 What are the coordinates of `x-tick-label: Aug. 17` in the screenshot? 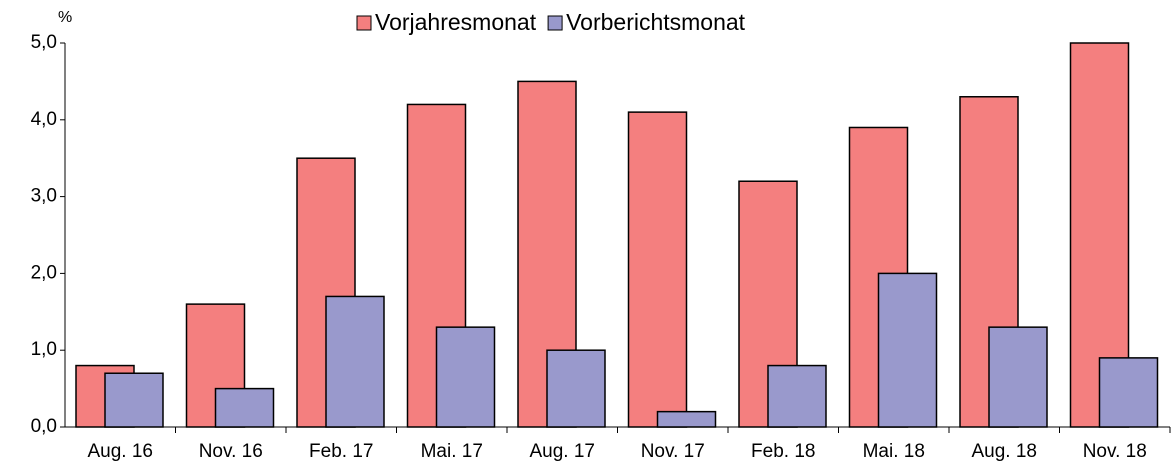 It's located at (563, 451).